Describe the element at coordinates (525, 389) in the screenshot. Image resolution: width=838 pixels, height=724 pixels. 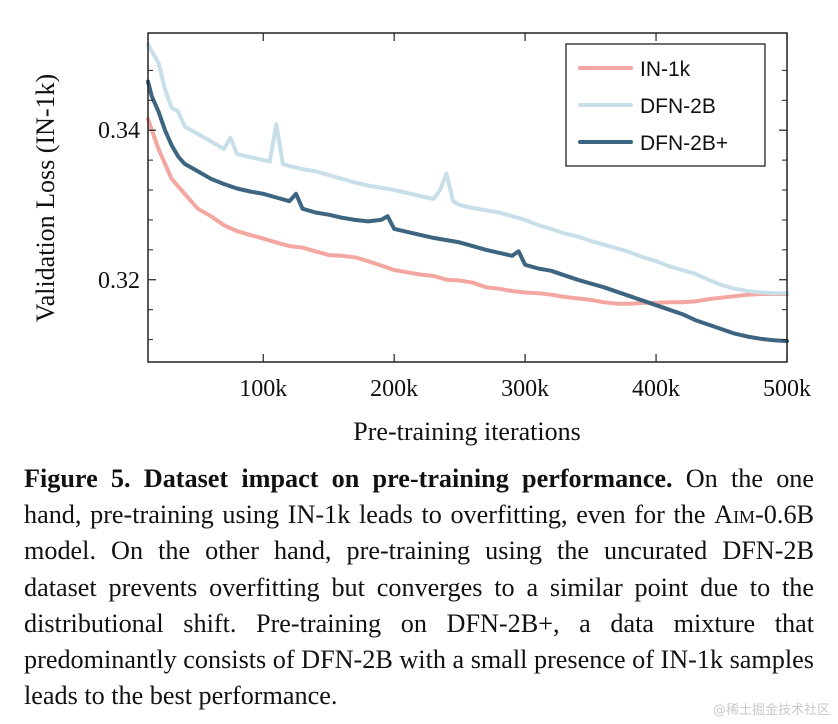
I see `x-tick-label: 300k` at that location.